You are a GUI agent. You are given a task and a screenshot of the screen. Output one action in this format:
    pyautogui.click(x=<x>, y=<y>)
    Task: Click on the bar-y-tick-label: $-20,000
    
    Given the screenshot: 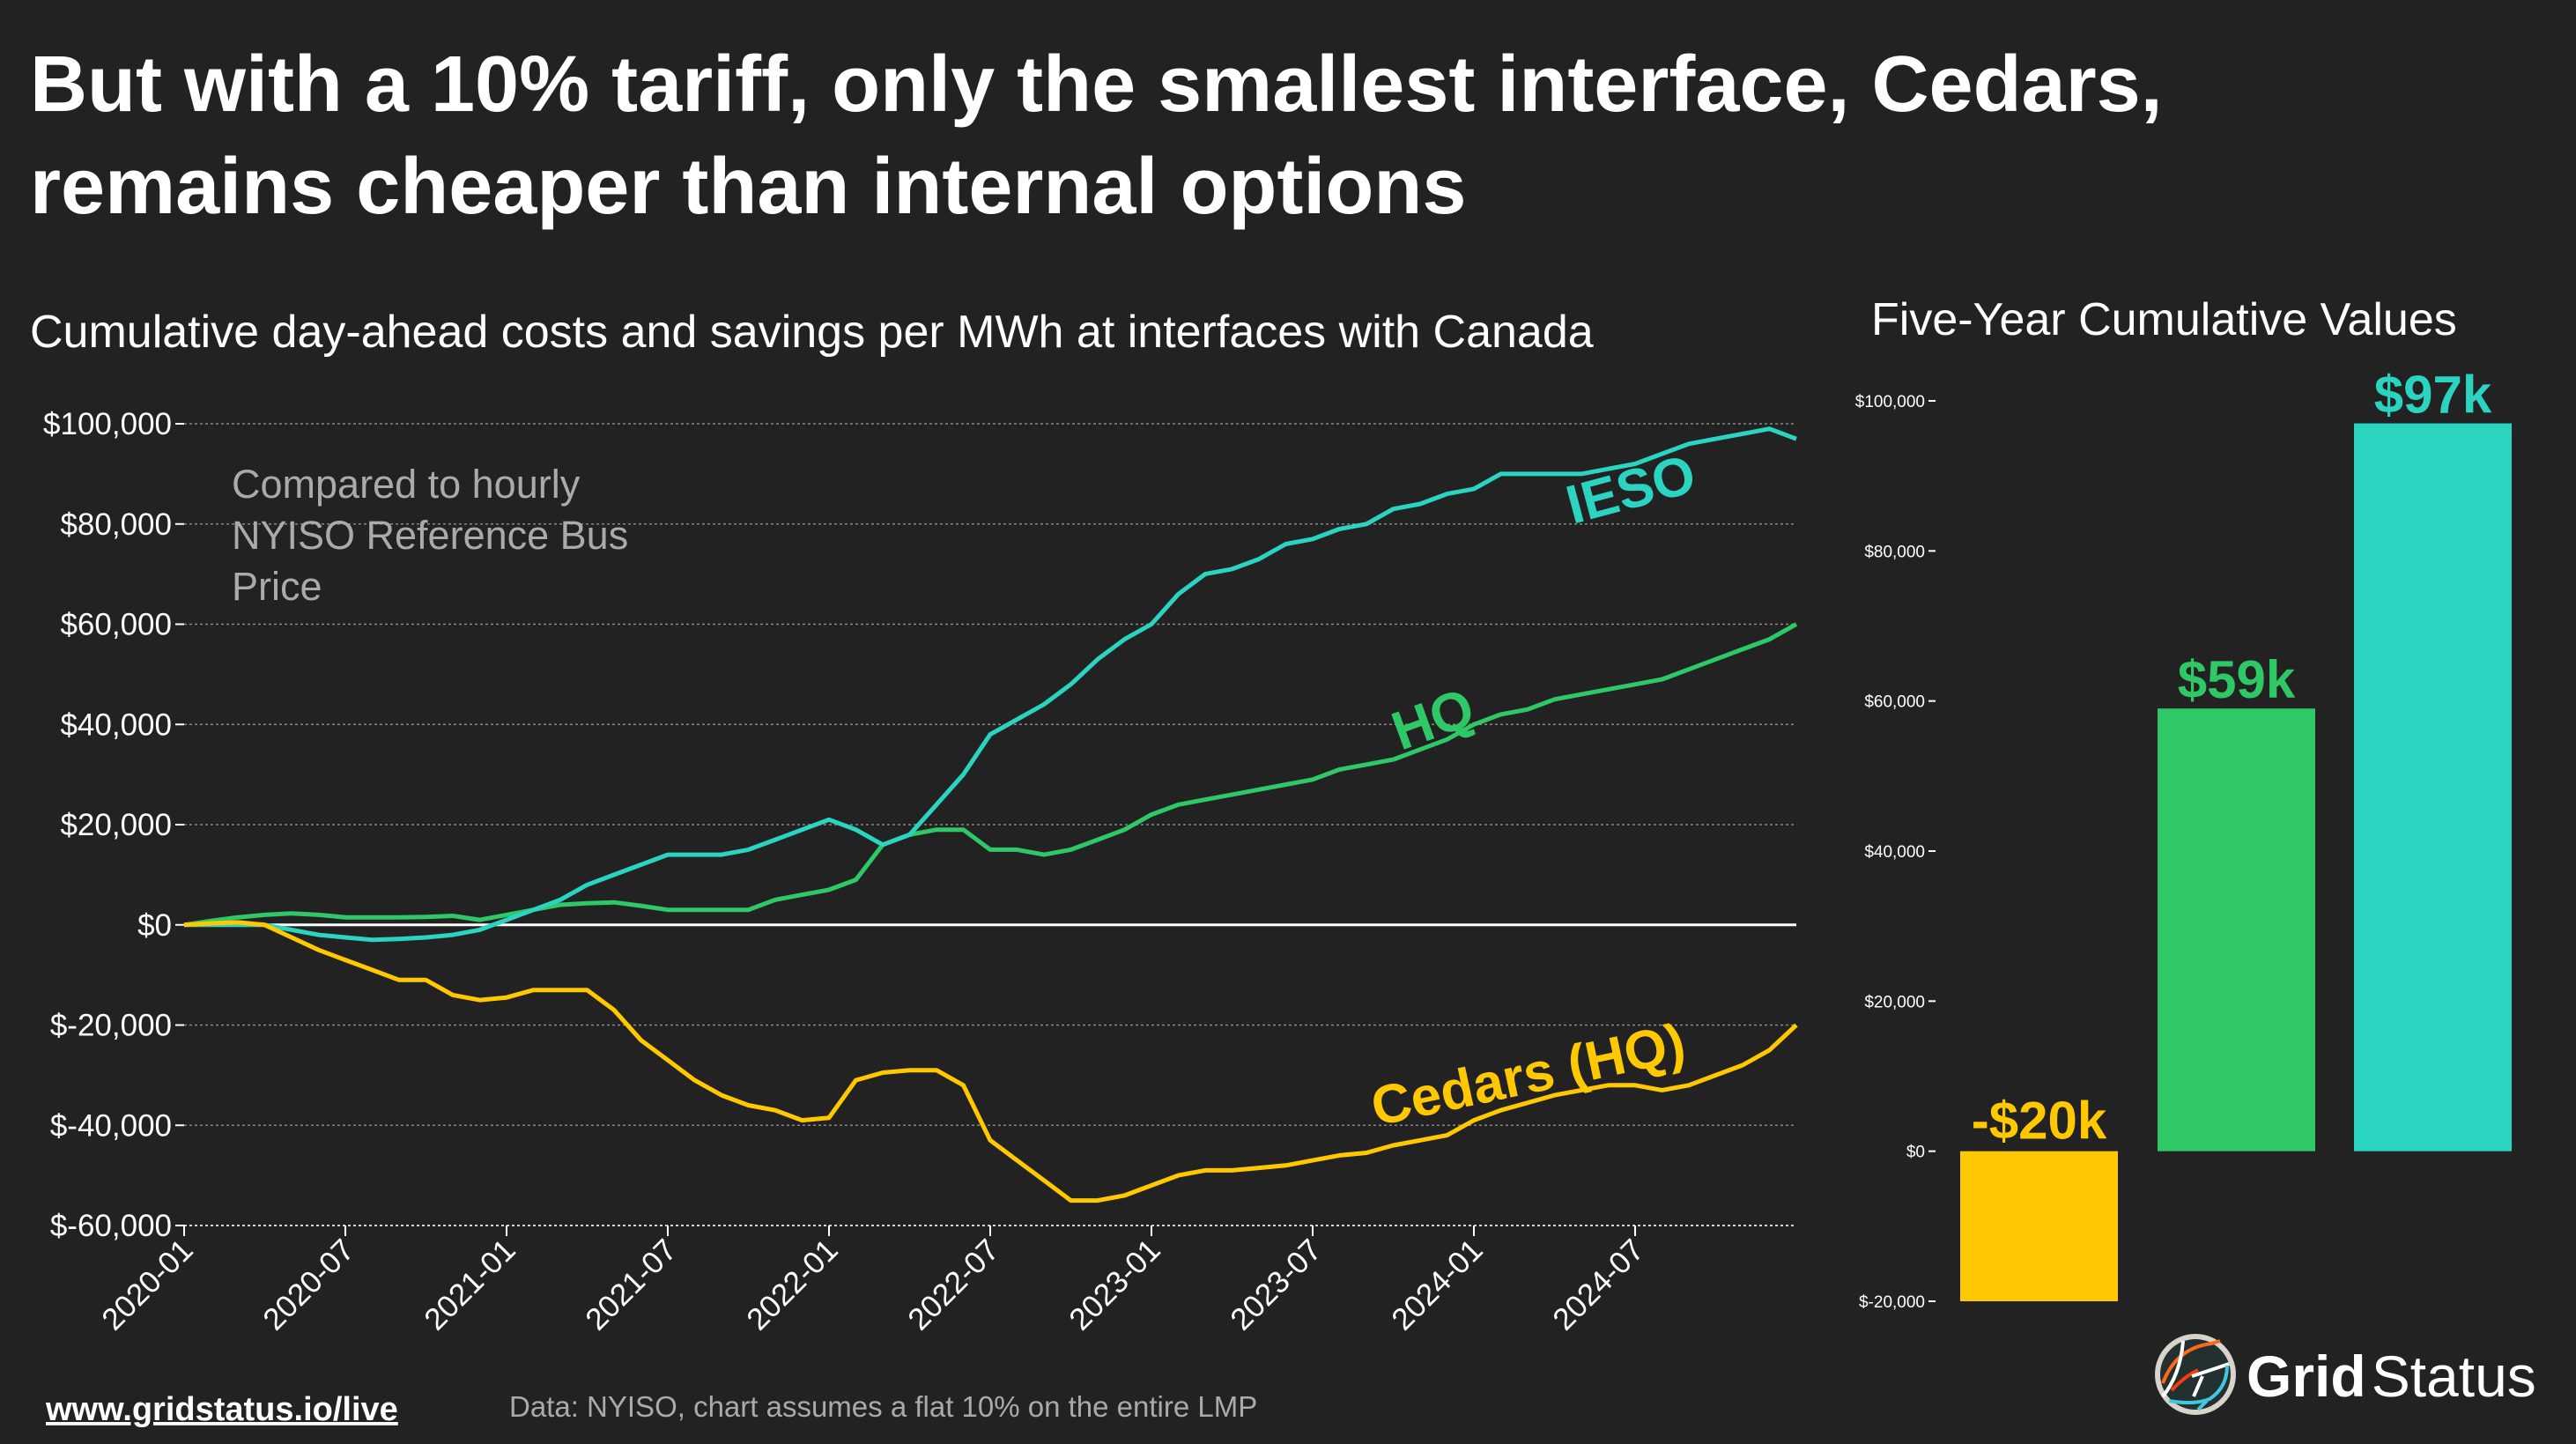 What is the action you would take?
    pyautogui.click(x=1892, y=1303)
    